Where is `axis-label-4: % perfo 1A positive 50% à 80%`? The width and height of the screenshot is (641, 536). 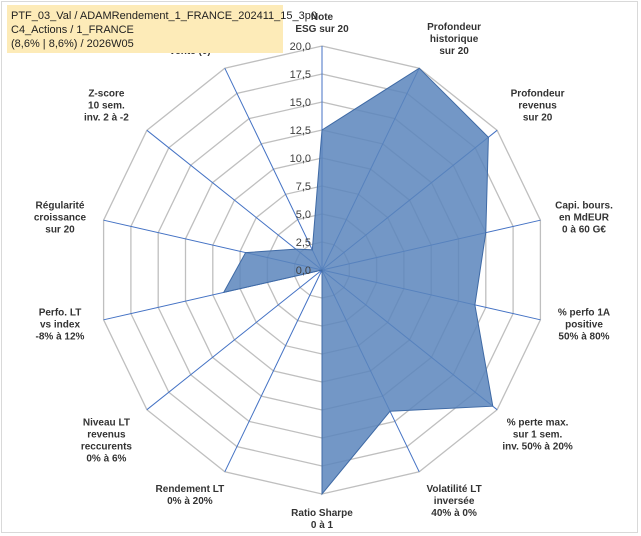 axis-label-4: % perfo 1A positive 50% à 80% is located at coordinates (584, 324).